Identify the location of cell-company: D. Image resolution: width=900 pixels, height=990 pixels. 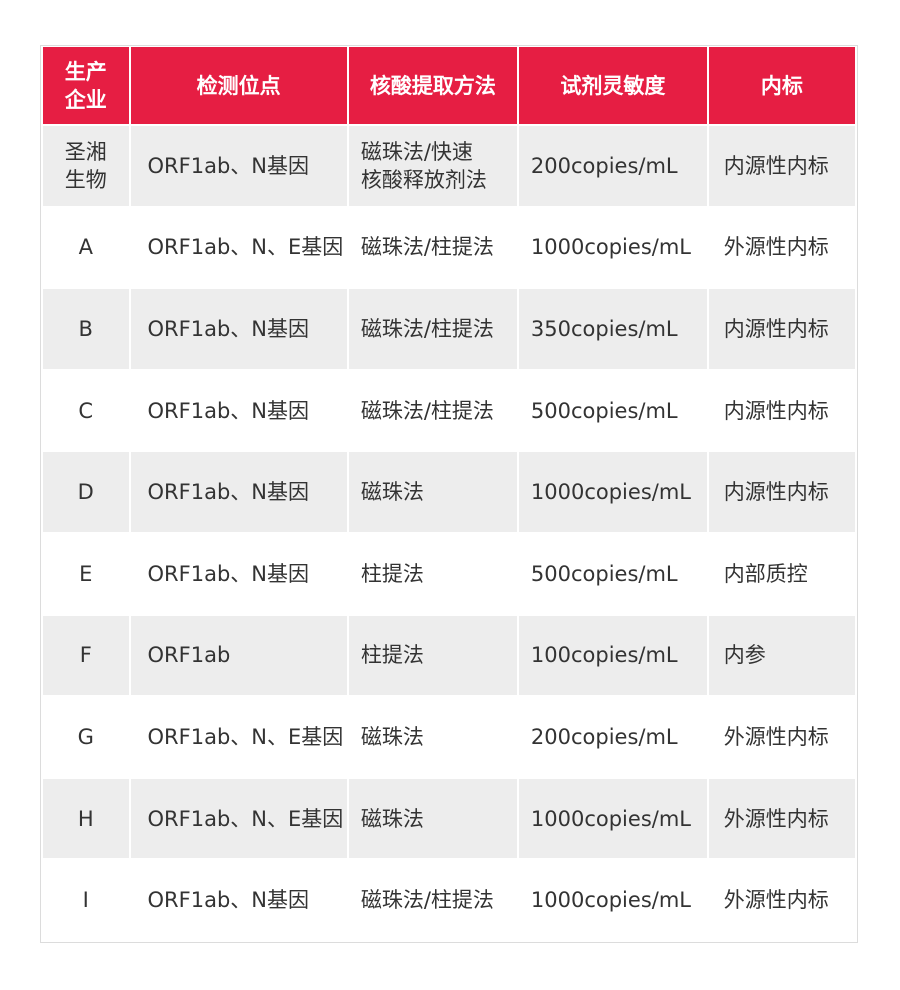
(86, 493).